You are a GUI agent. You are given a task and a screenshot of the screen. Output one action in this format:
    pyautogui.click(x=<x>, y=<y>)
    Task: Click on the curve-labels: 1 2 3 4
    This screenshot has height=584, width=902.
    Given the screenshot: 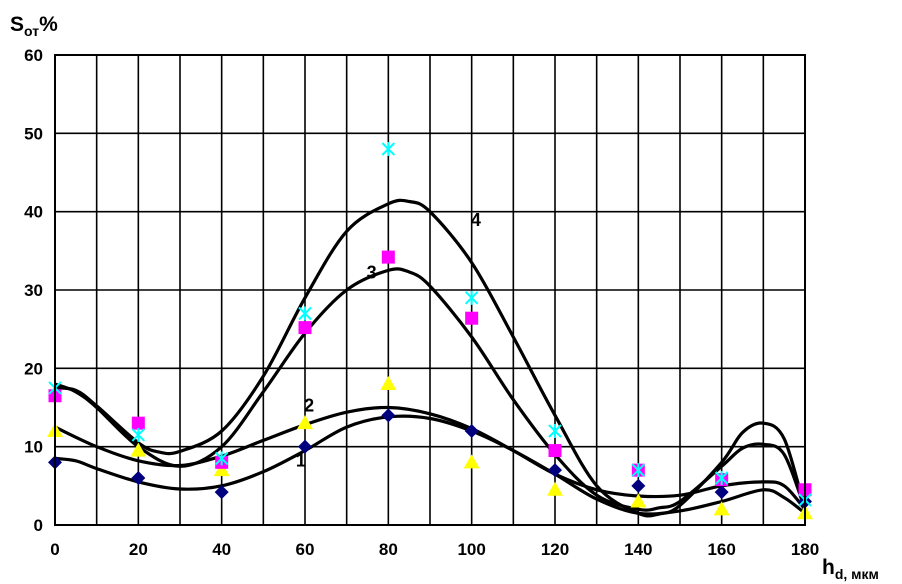 What is the action you would take?
    pyautogui.click(x=388, y=340)
    